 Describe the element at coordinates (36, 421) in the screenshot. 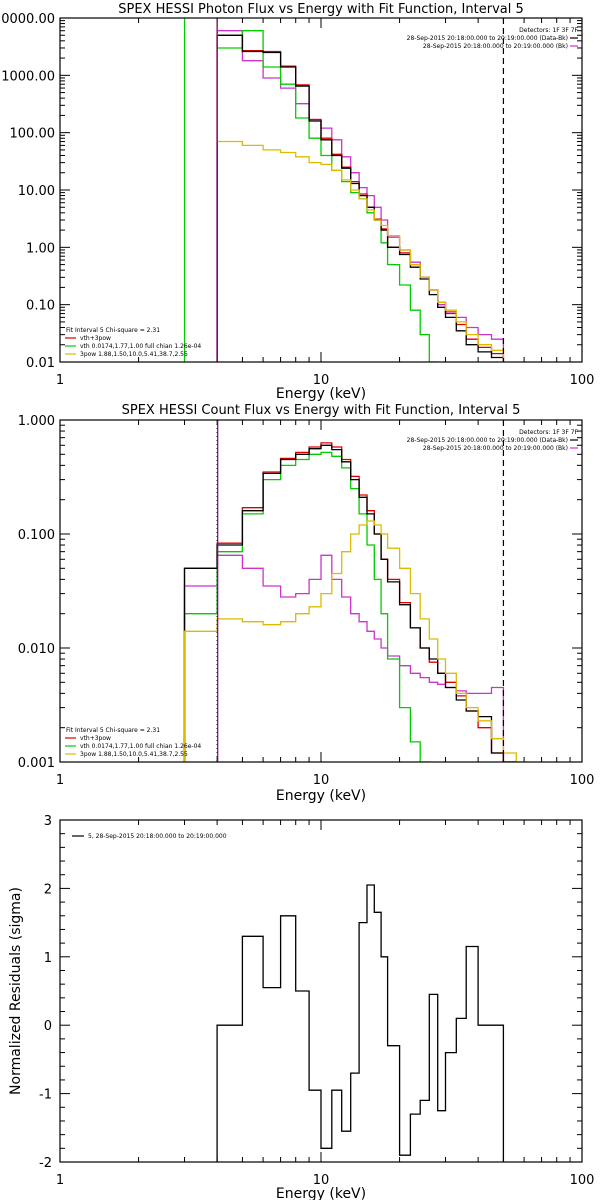

I see `y-tick-label: 1.000` at that location.